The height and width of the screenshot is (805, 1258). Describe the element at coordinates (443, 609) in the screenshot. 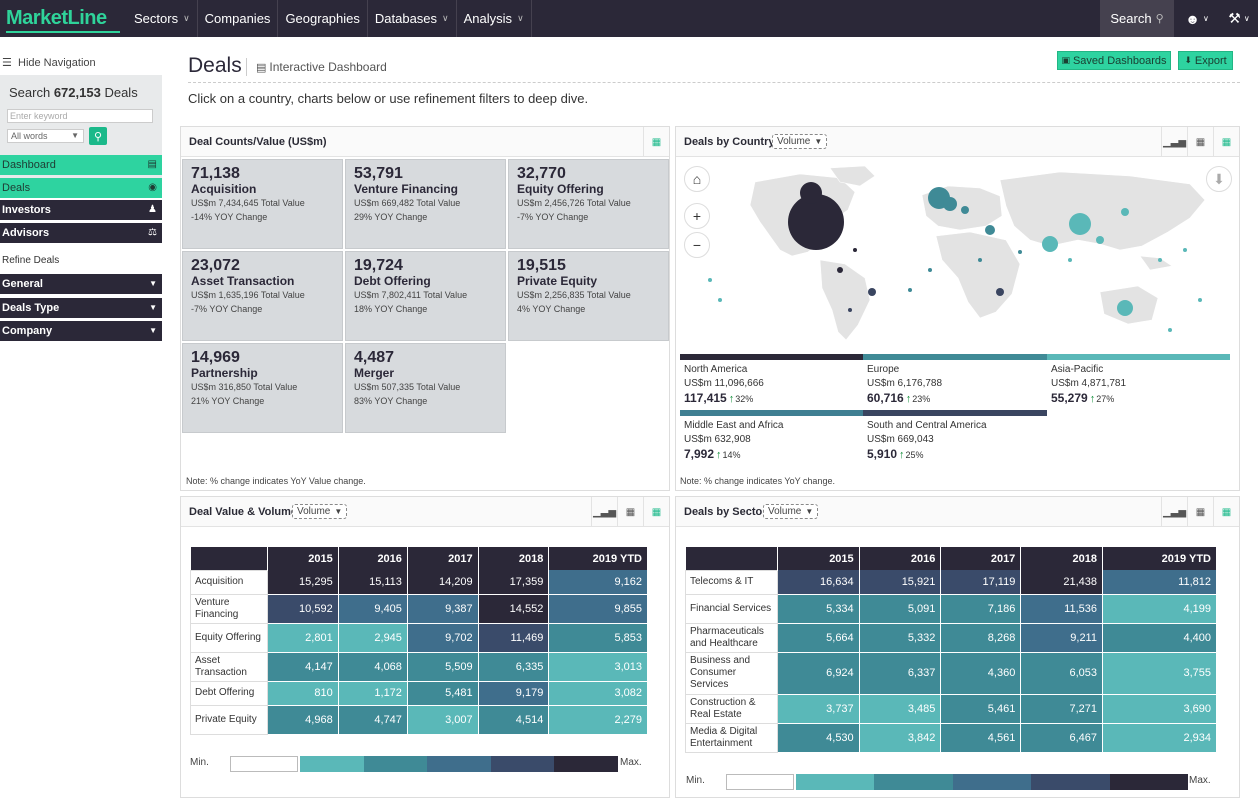

I see `heat-cell: 9,387` at that location.